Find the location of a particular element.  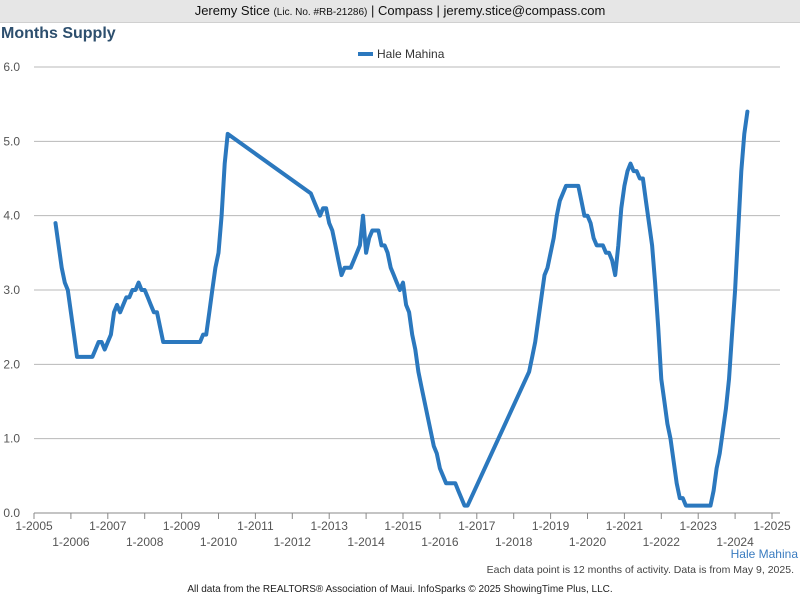

x-tick-label: 1-2025 is located at coordinates (772, 526).